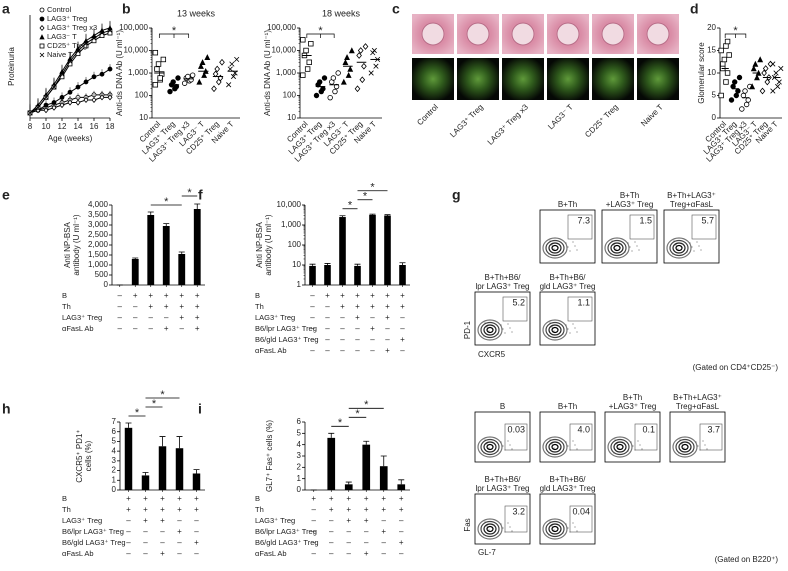  Describe the element at coordinates (98, 244) in the screenshot. I see `y-tick-label: 2,000` at that location.